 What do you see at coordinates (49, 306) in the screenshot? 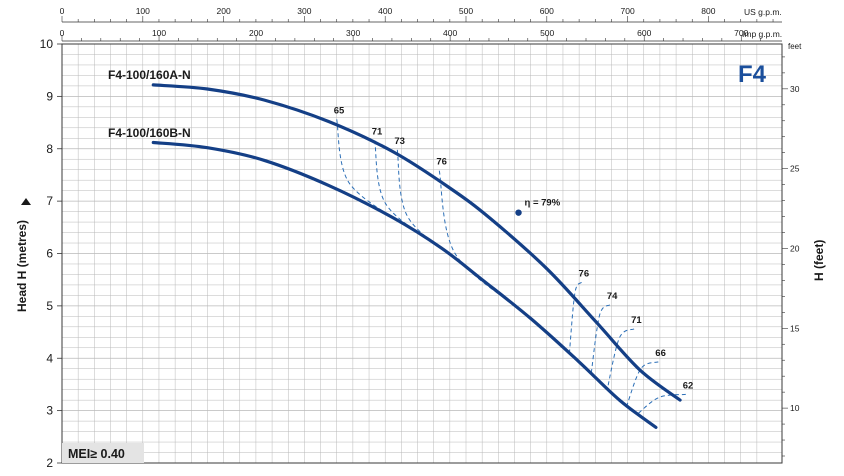
I see `y-left-tick-label: 5` at bounding box center [49, 306].